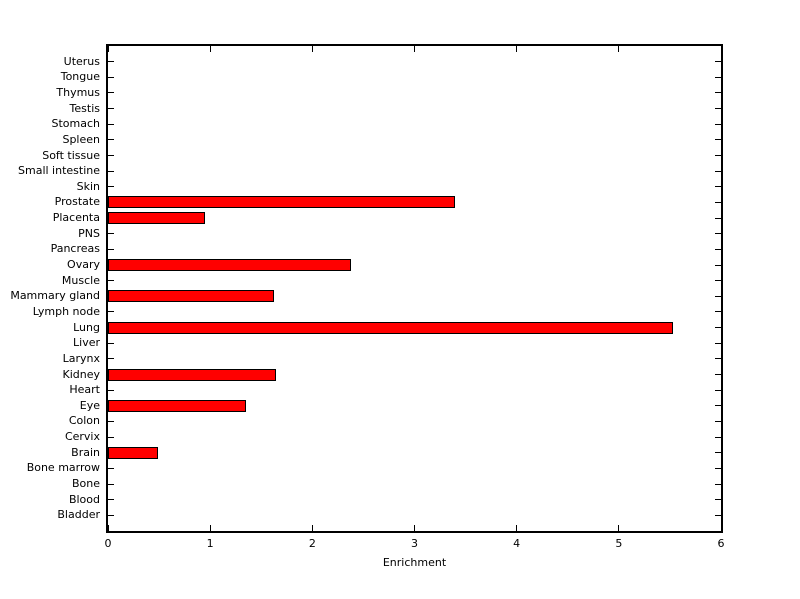 This screenshot has height=599, width=800. What do you see at coordinates (86, 343) in the screenshot?
I see `category-label-liver: Liver` at bounding box center [86, 343].